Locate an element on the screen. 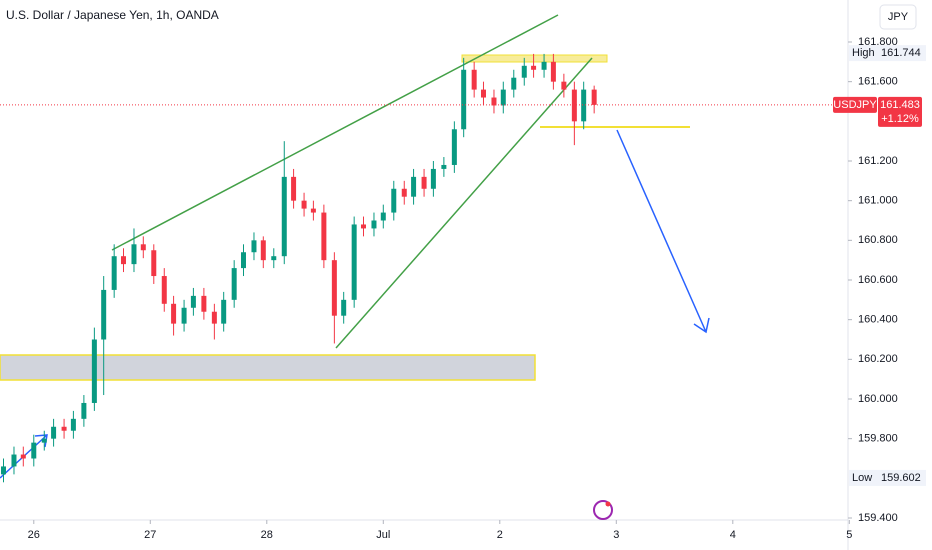 The image size is (932, 550). currency-label: JPY is located at coordinates (898, 17).